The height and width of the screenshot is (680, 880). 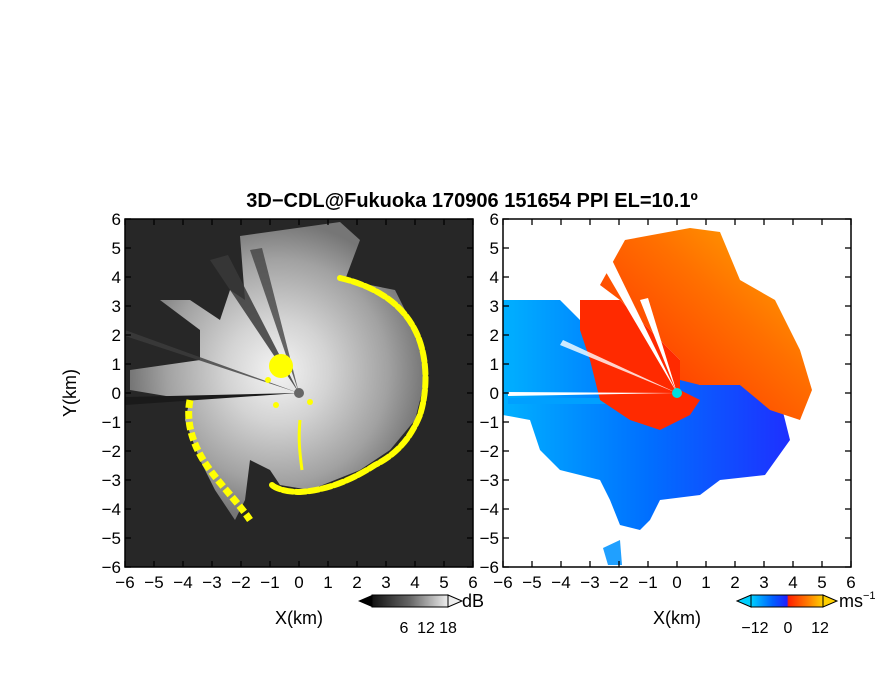 I want to click on right-ytick-label: −5, so click(x=489, y=538).